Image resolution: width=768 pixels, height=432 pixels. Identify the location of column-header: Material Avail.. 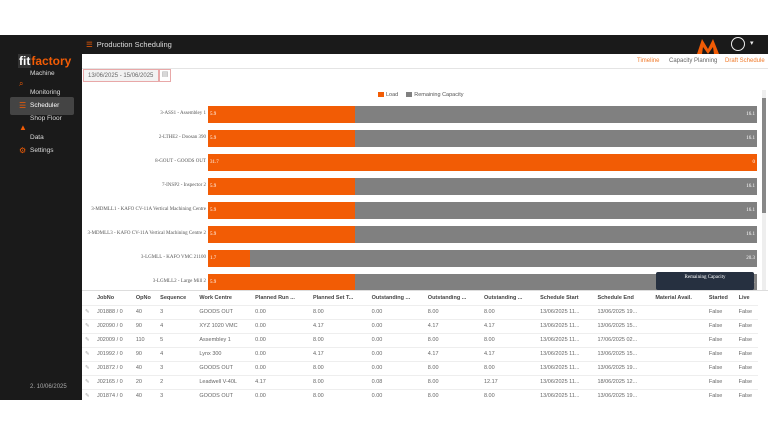
(673, 297).